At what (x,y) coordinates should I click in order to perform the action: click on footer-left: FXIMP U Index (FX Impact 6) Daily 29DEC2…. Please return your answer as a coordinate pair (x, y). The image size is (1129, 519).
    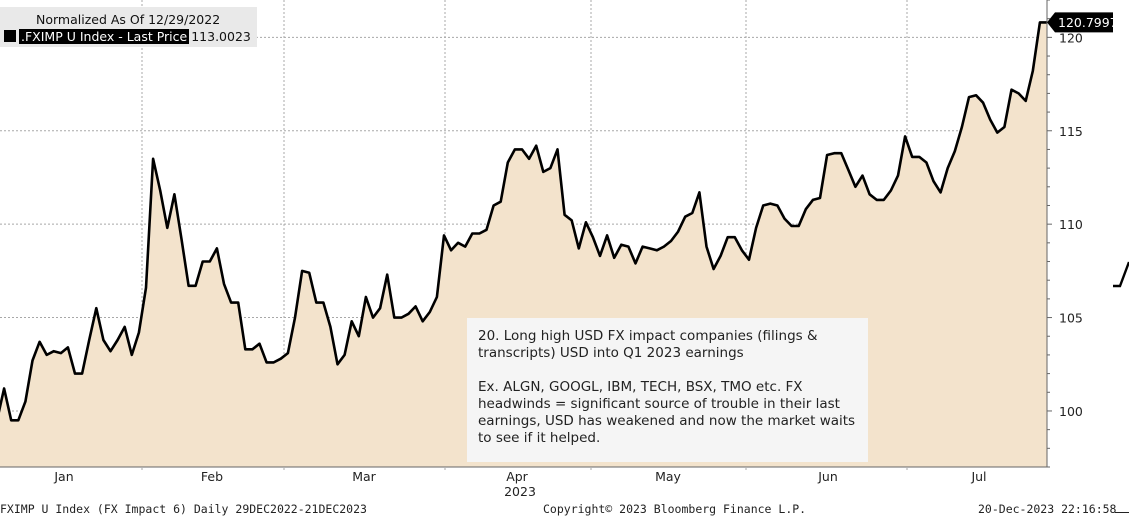
    Looking at the image, I should click on (183, 509).